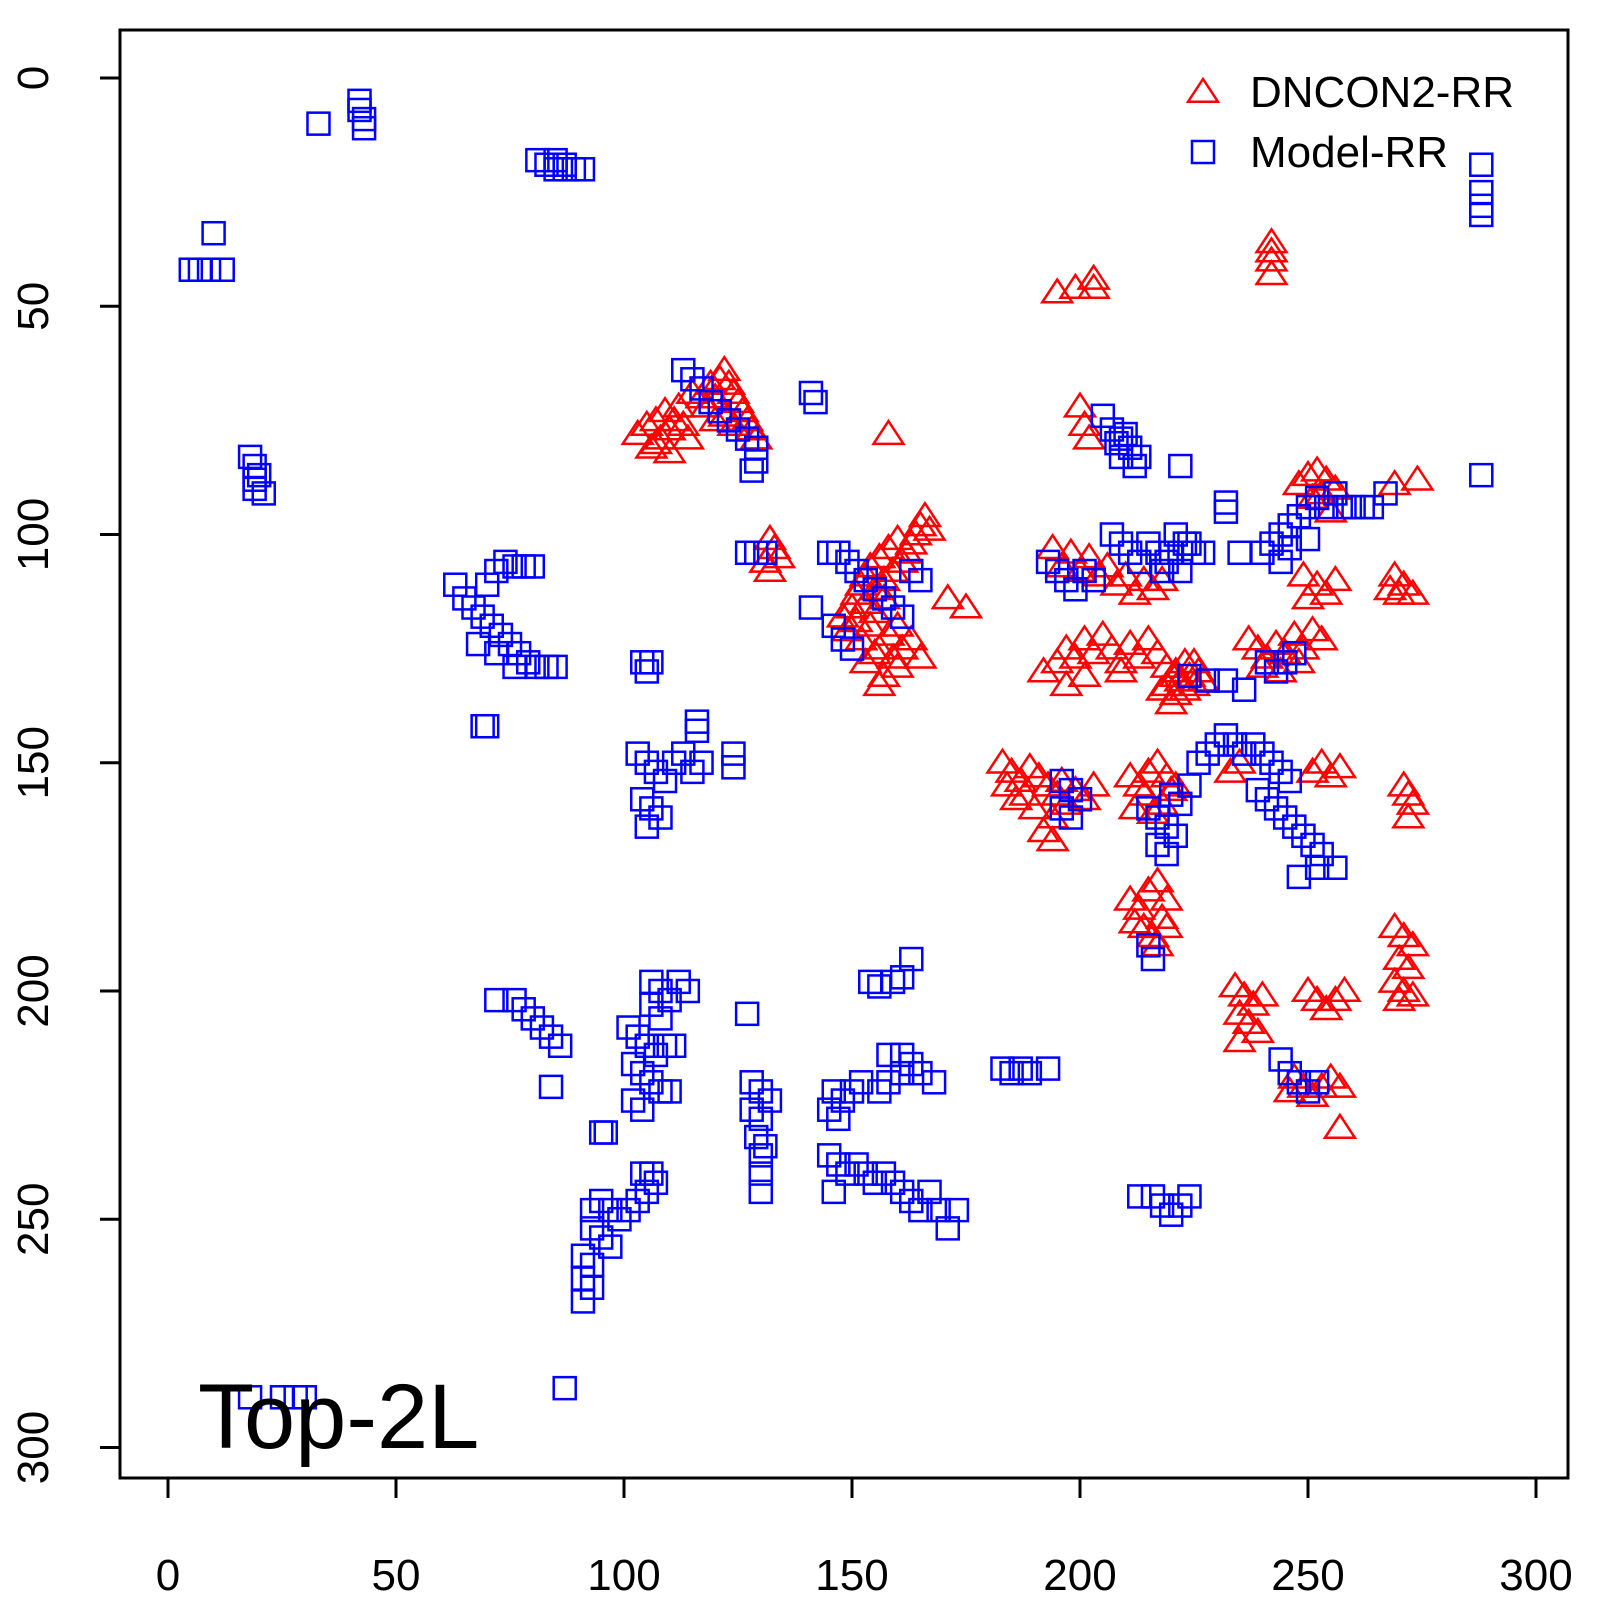 This screenshot has width=1600, height=1600. What do you see at coordinates (1349, 122) in the screenshot?
I see `legend: DNCON2-RR Model-RR` at bounding box center [1349, 122].